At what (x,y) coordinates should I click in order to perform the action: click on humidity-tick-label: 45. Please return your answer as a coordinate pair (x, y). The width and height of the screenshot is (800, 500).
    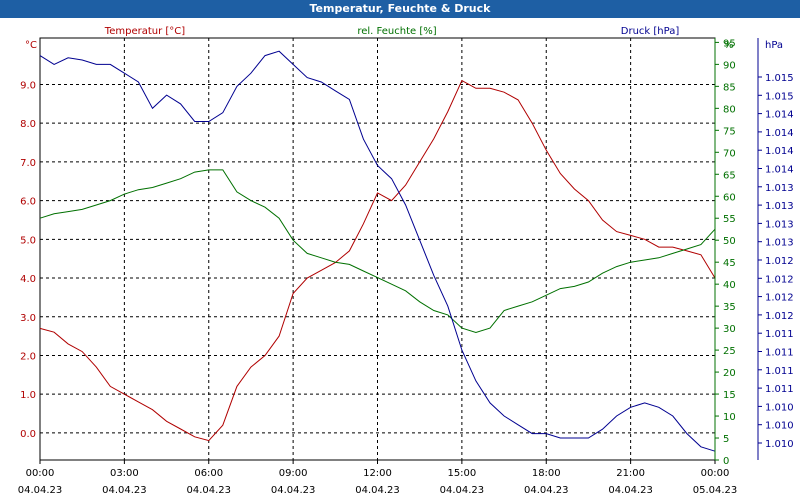
    Looking at the image, I should click on (729, 263).